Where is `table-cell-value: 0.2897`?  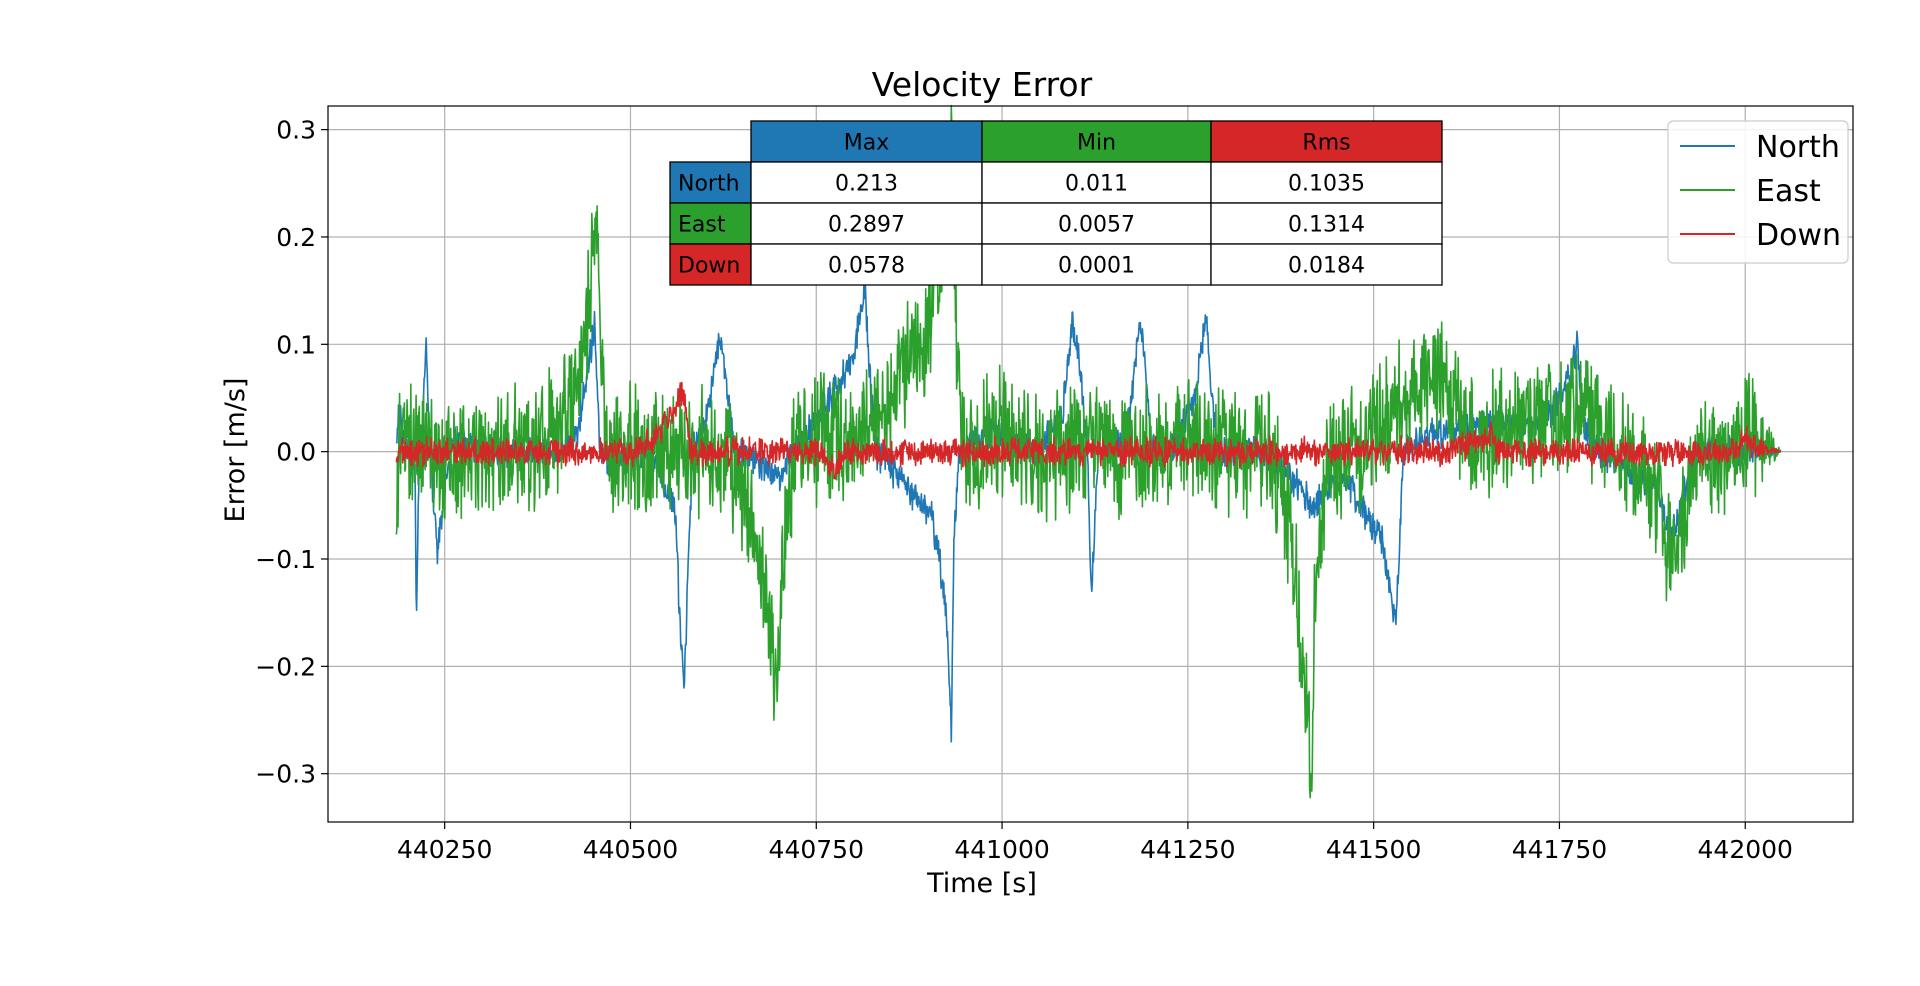
table-cell-value: 0.2897 is located at coordinates (866, 225).